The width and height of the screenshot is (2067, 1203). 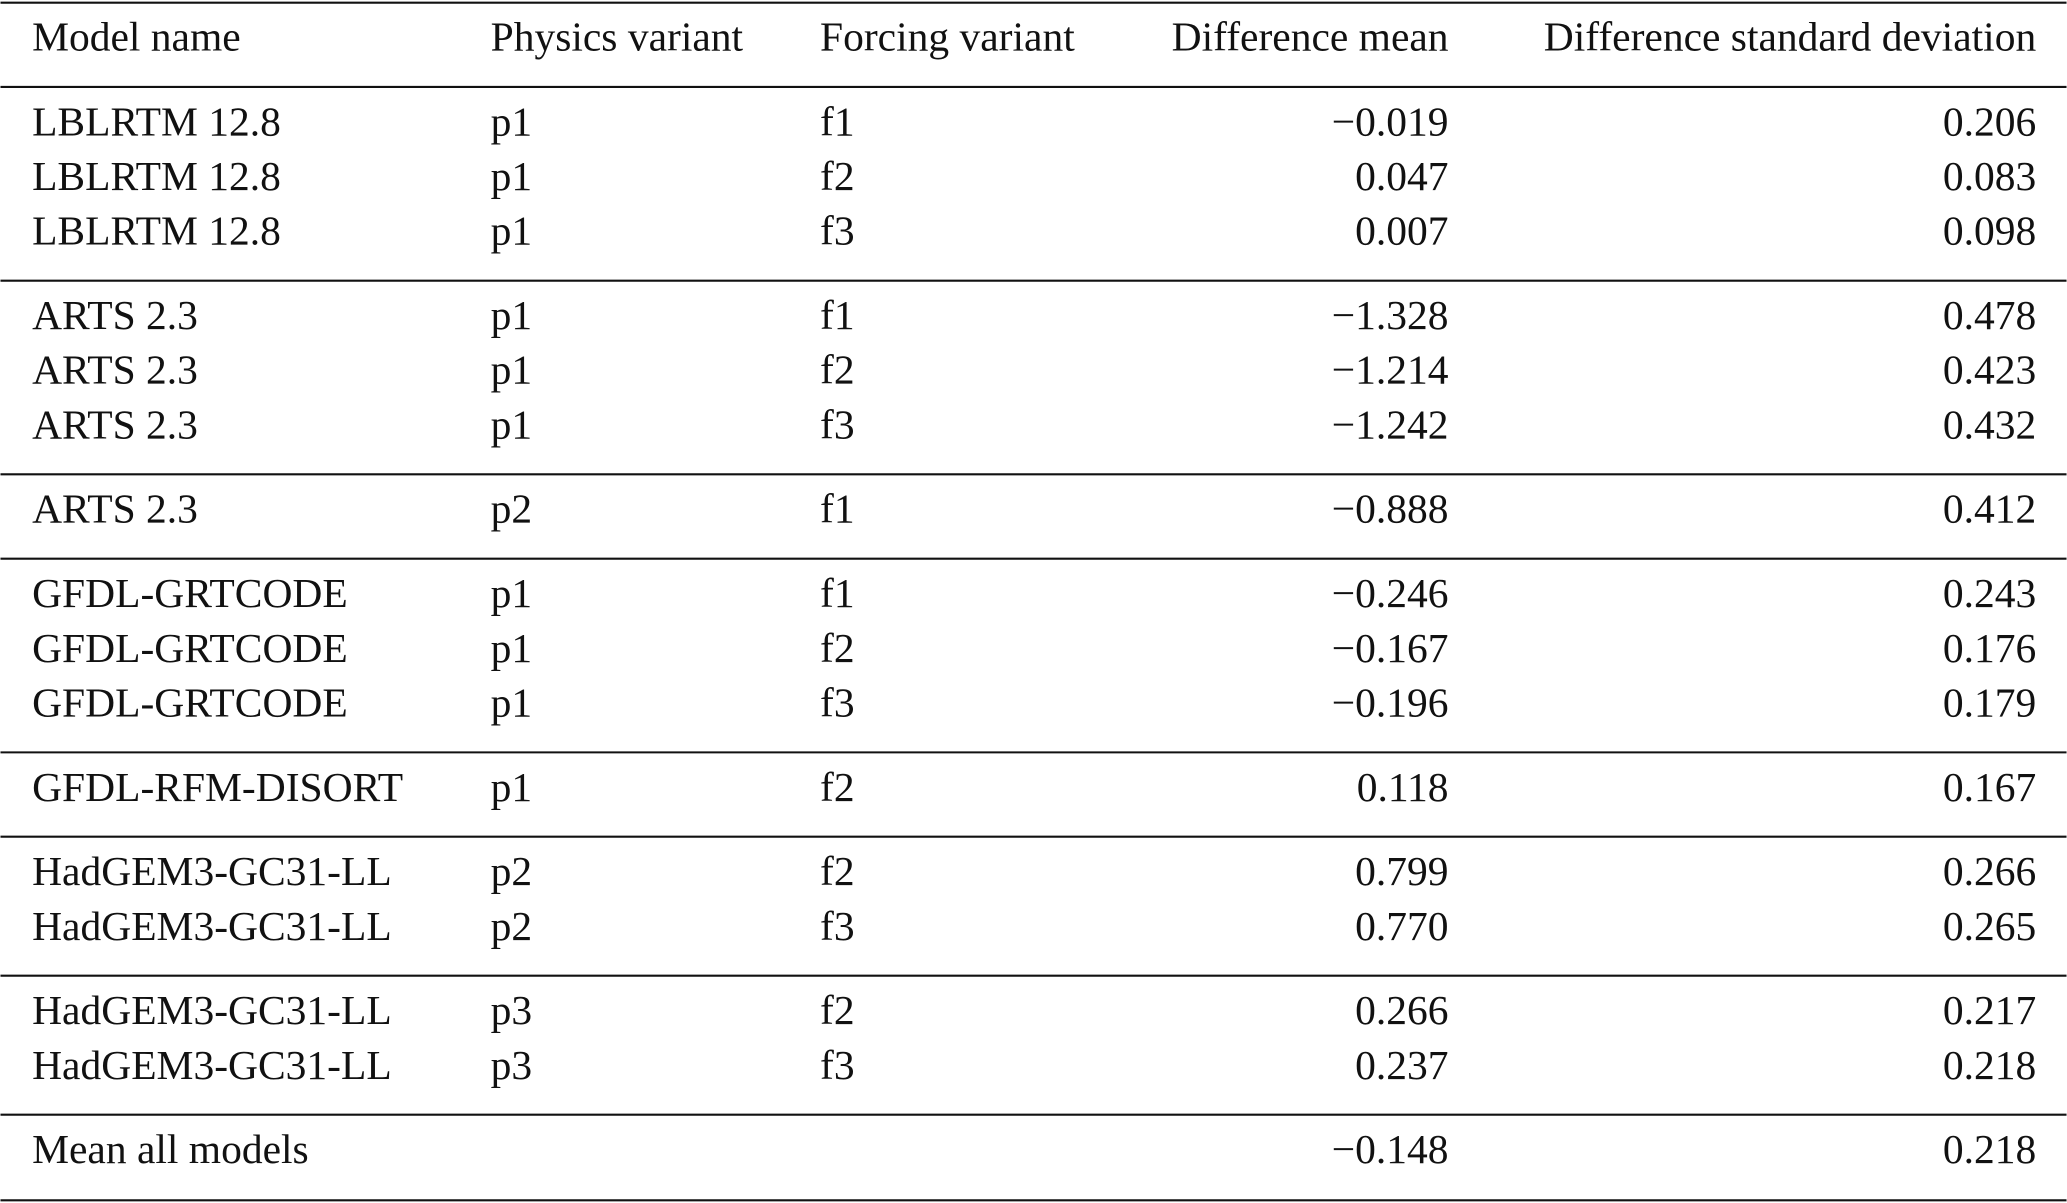 I want to click on table-cell: −0.246, so click(x=1390, y=593).